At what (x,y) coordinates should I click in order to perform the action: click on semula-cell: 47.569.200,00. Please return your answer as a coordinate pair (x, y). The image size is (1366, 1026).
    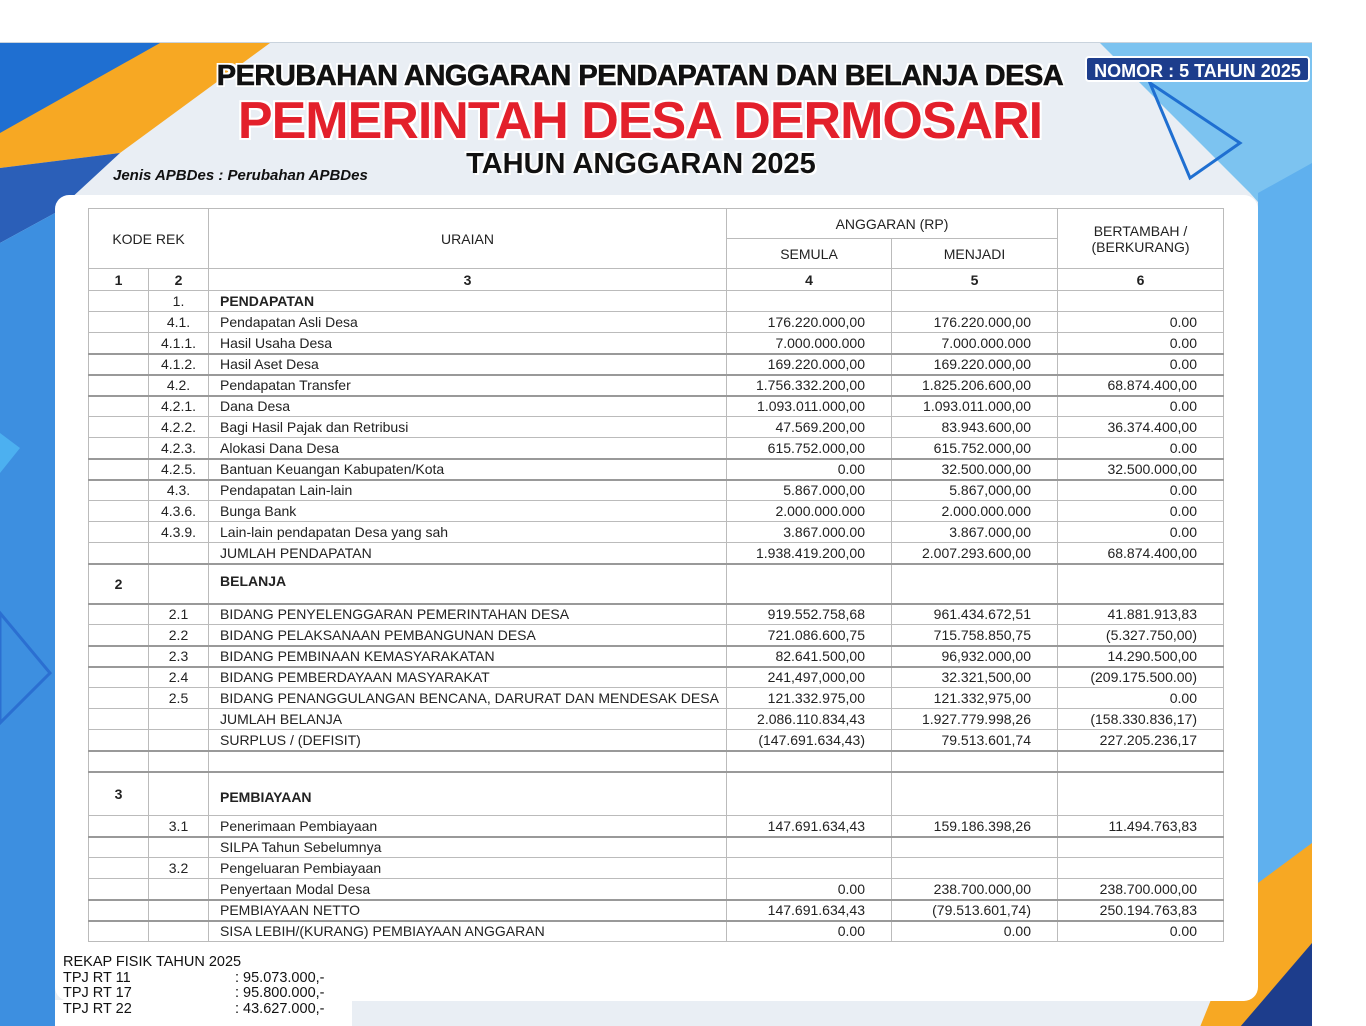
    Looking at the image, I should click on (809, 427).